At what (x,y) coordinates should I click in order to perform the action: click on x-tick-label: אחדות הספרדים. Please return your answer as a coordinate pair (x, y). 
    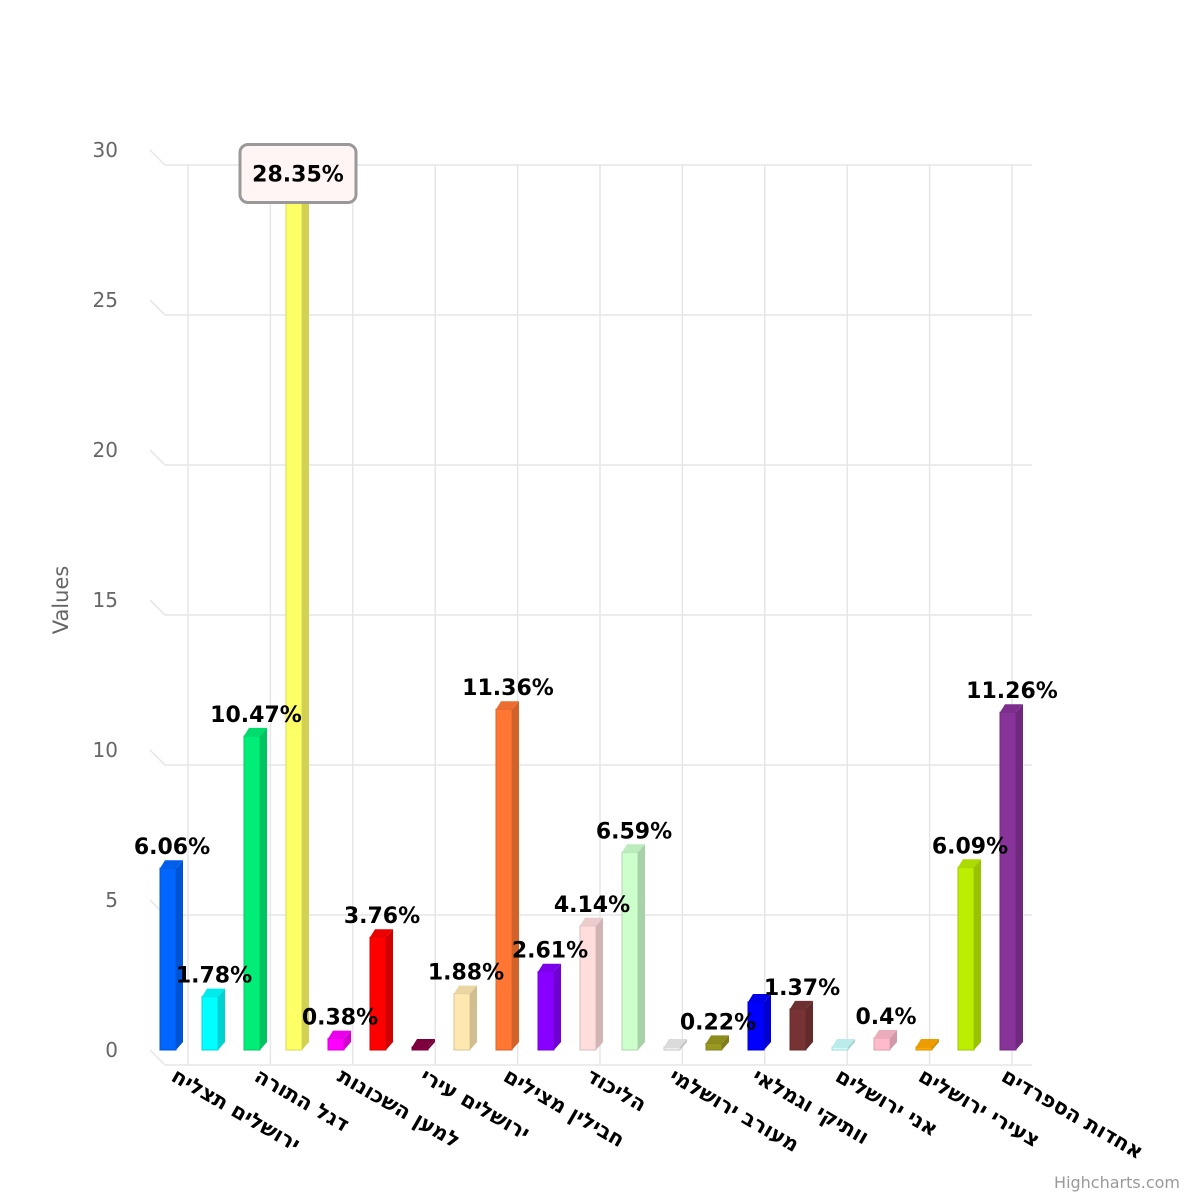
    Looking at the image, I should click on (1073, 1114).